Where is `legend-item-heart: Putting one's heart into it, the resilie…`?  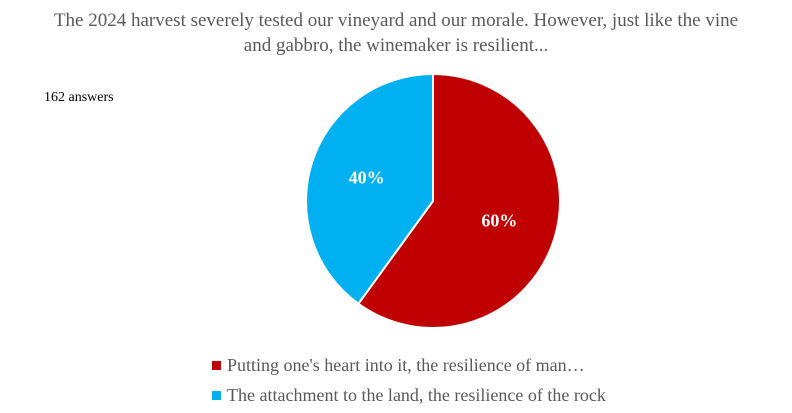 legend-item-heart: Putting one's heart into it, the resilie… is located at coordinates (409, 365).